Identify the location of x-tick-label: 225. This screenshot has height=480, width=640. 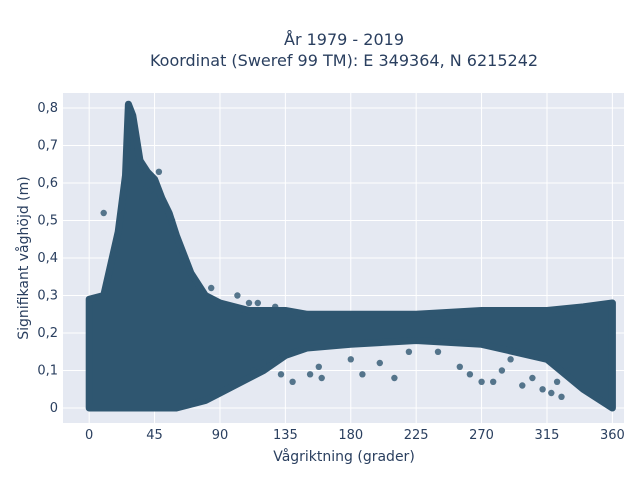
(416, 435).